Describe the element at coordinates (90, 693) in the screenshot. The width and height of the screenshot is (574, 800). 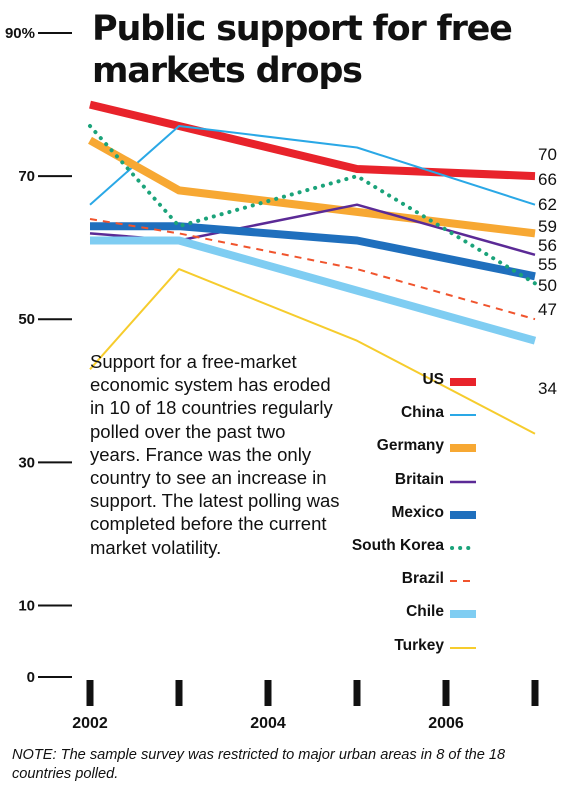
I see `x-tick-mark-2002` at that location.